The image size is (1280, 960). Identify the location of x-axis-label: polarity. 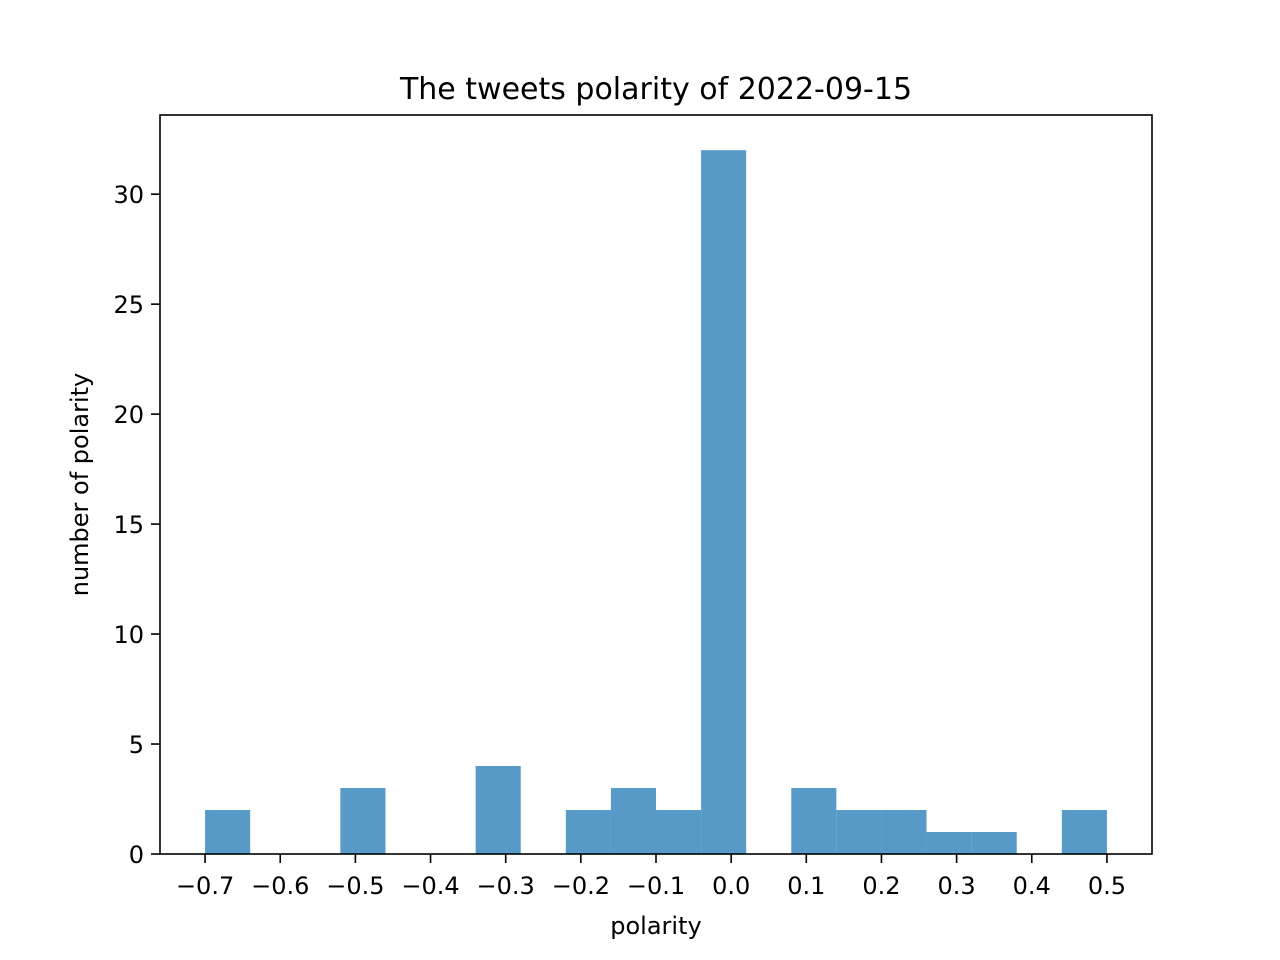
(655, 926).